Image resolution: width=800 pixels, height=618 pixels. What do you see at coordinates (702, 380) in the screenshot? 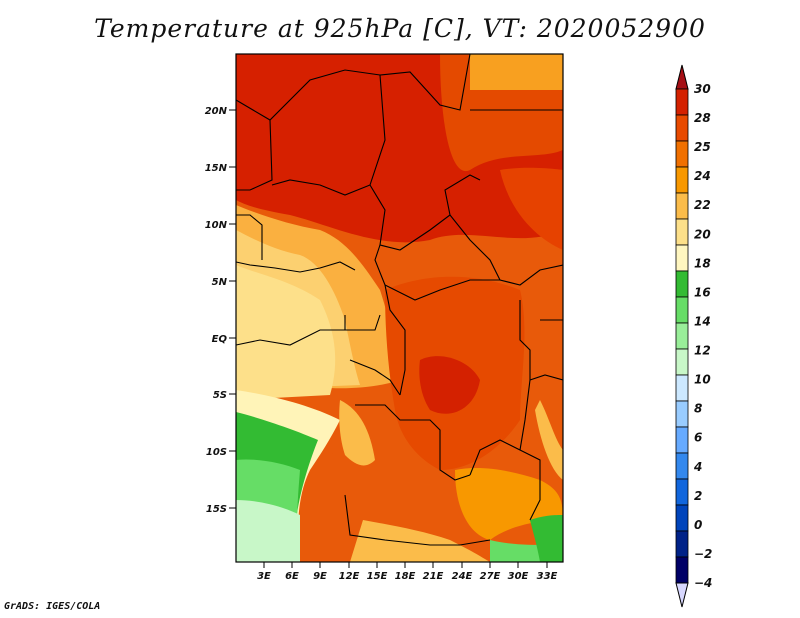
I see `colorbar-label: 10` at bounding box center [702, 380].